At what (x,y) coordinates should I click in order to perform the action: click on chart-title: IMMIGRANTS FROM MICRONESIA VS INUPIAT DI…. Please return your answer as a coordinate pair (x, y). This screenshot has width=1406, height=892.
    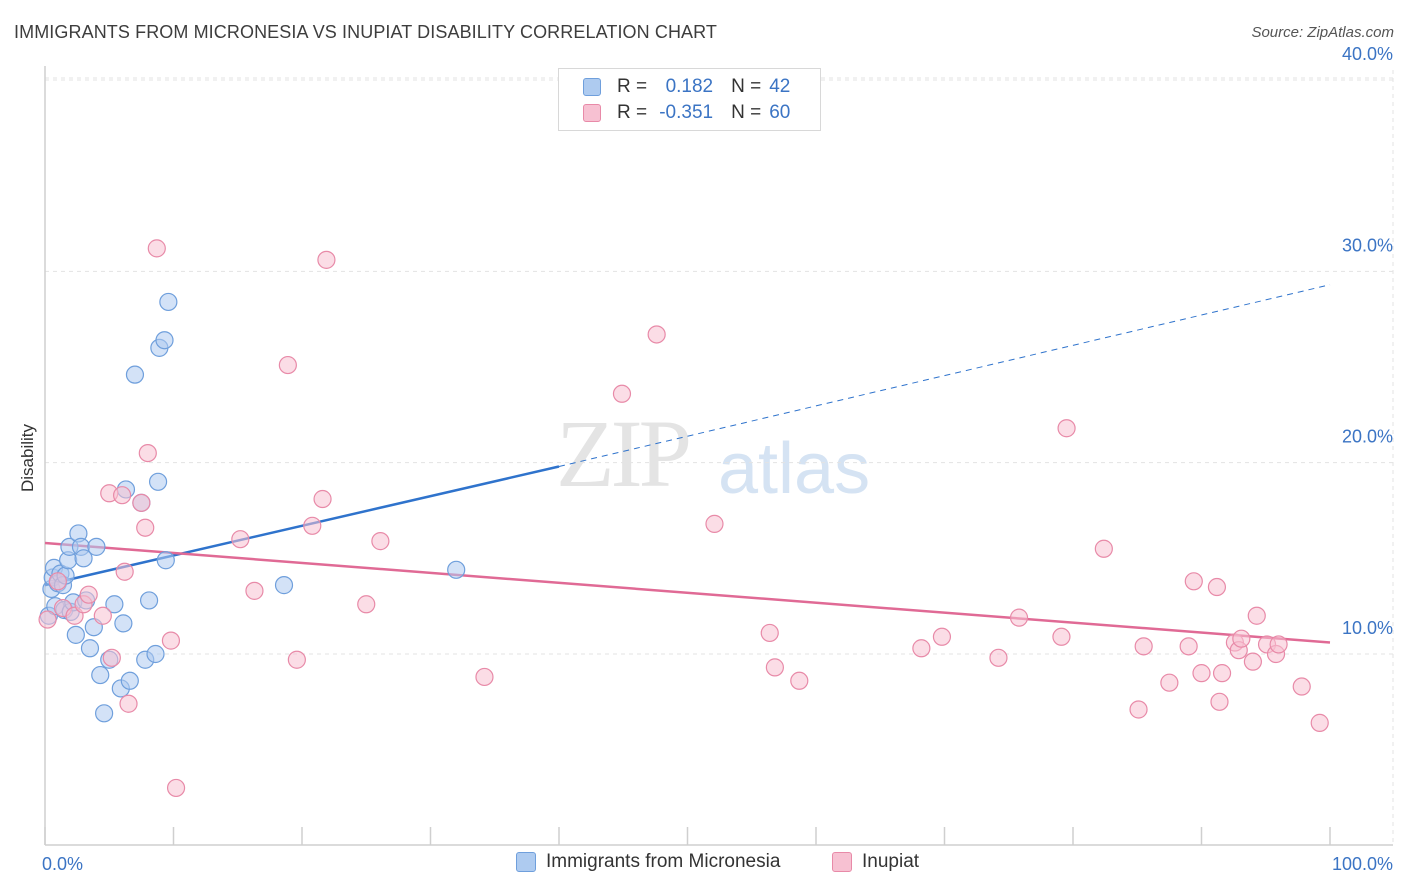
    Looking at the image, I should click on (366, 32).